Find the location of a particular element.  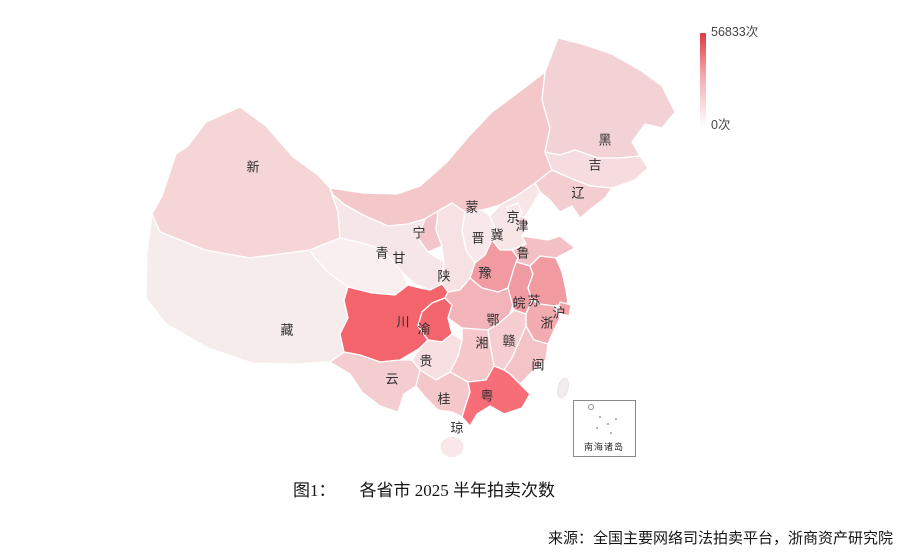

province-label-jilin: 吉 is located at coordinates (595, 165).